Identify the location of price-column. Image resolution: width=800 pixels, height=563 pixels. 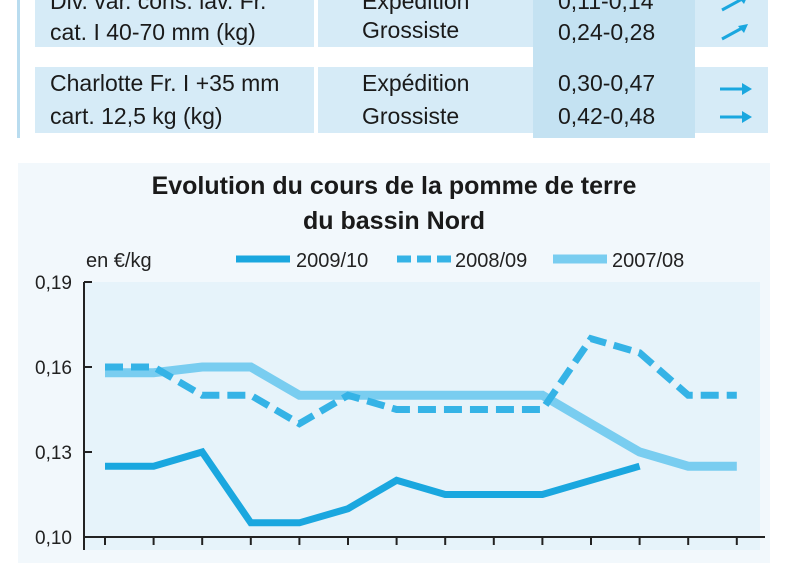
(614, 69).